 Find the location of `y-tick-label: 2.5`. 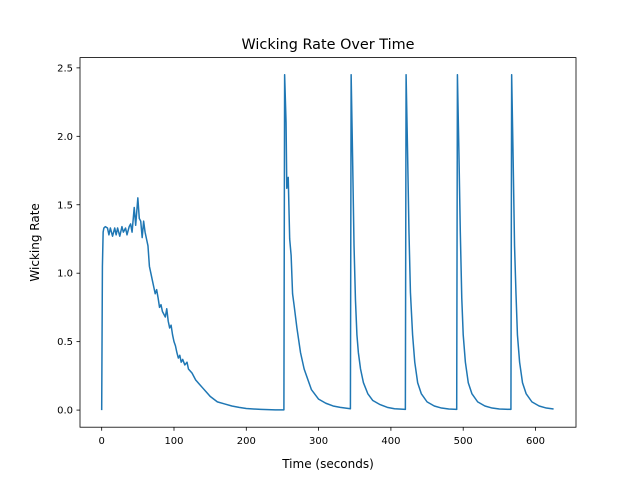

y-tick-label: 2.5 is located at coordinates (65, 68).